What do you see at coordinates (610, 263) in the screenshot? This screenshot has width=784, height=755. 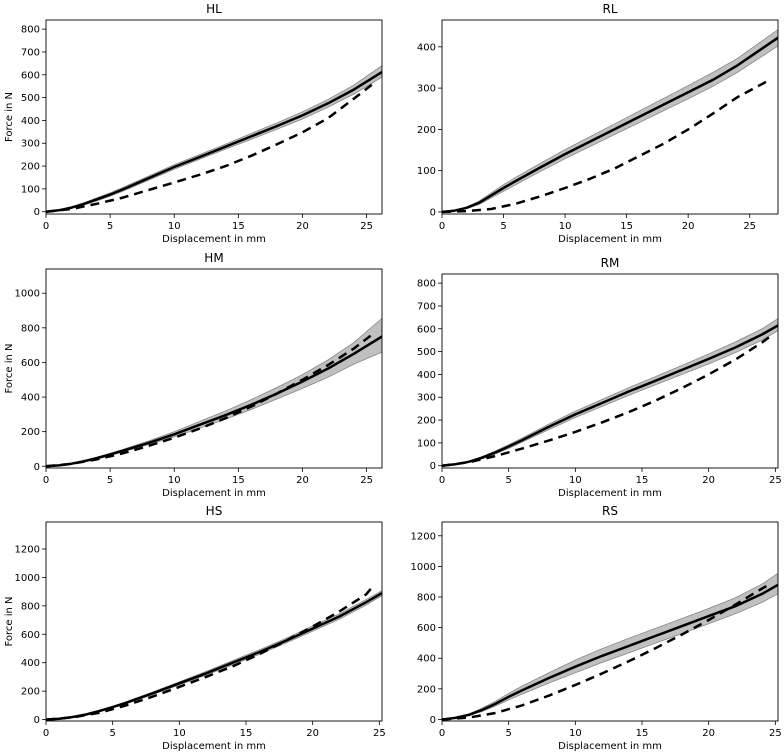 I see `chart-title: RM` at bounding box center [610, 263].